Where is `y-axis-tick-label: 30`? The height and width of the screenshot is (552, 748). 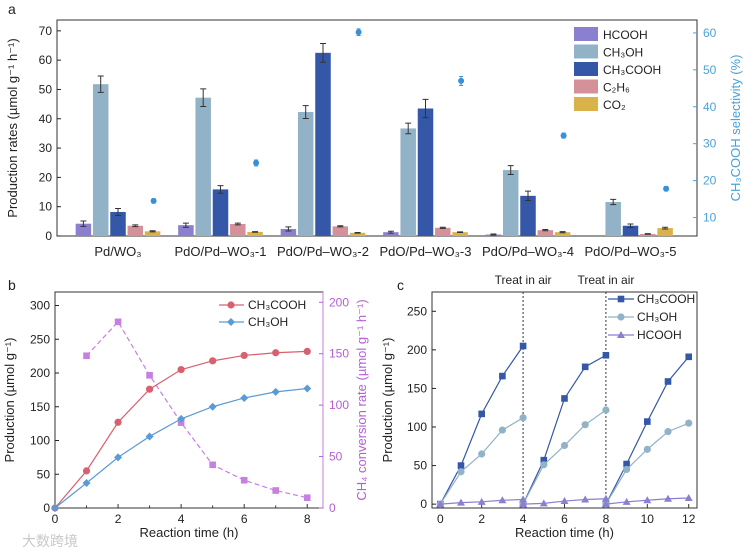
y-axis-tick-label: 30 is located at coordinates (46, 148).